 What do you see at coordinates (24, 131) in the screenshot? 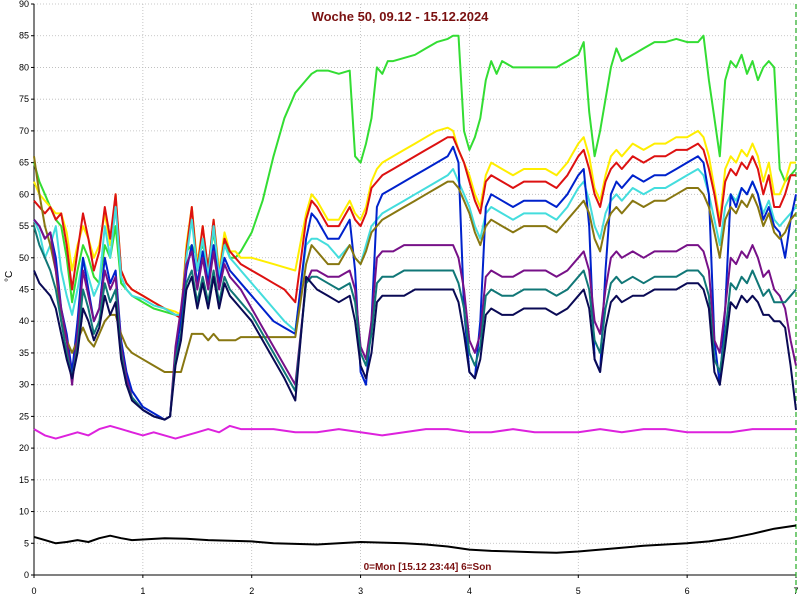
I see `y-tick-label: 70` at bounding box center [24, 131].